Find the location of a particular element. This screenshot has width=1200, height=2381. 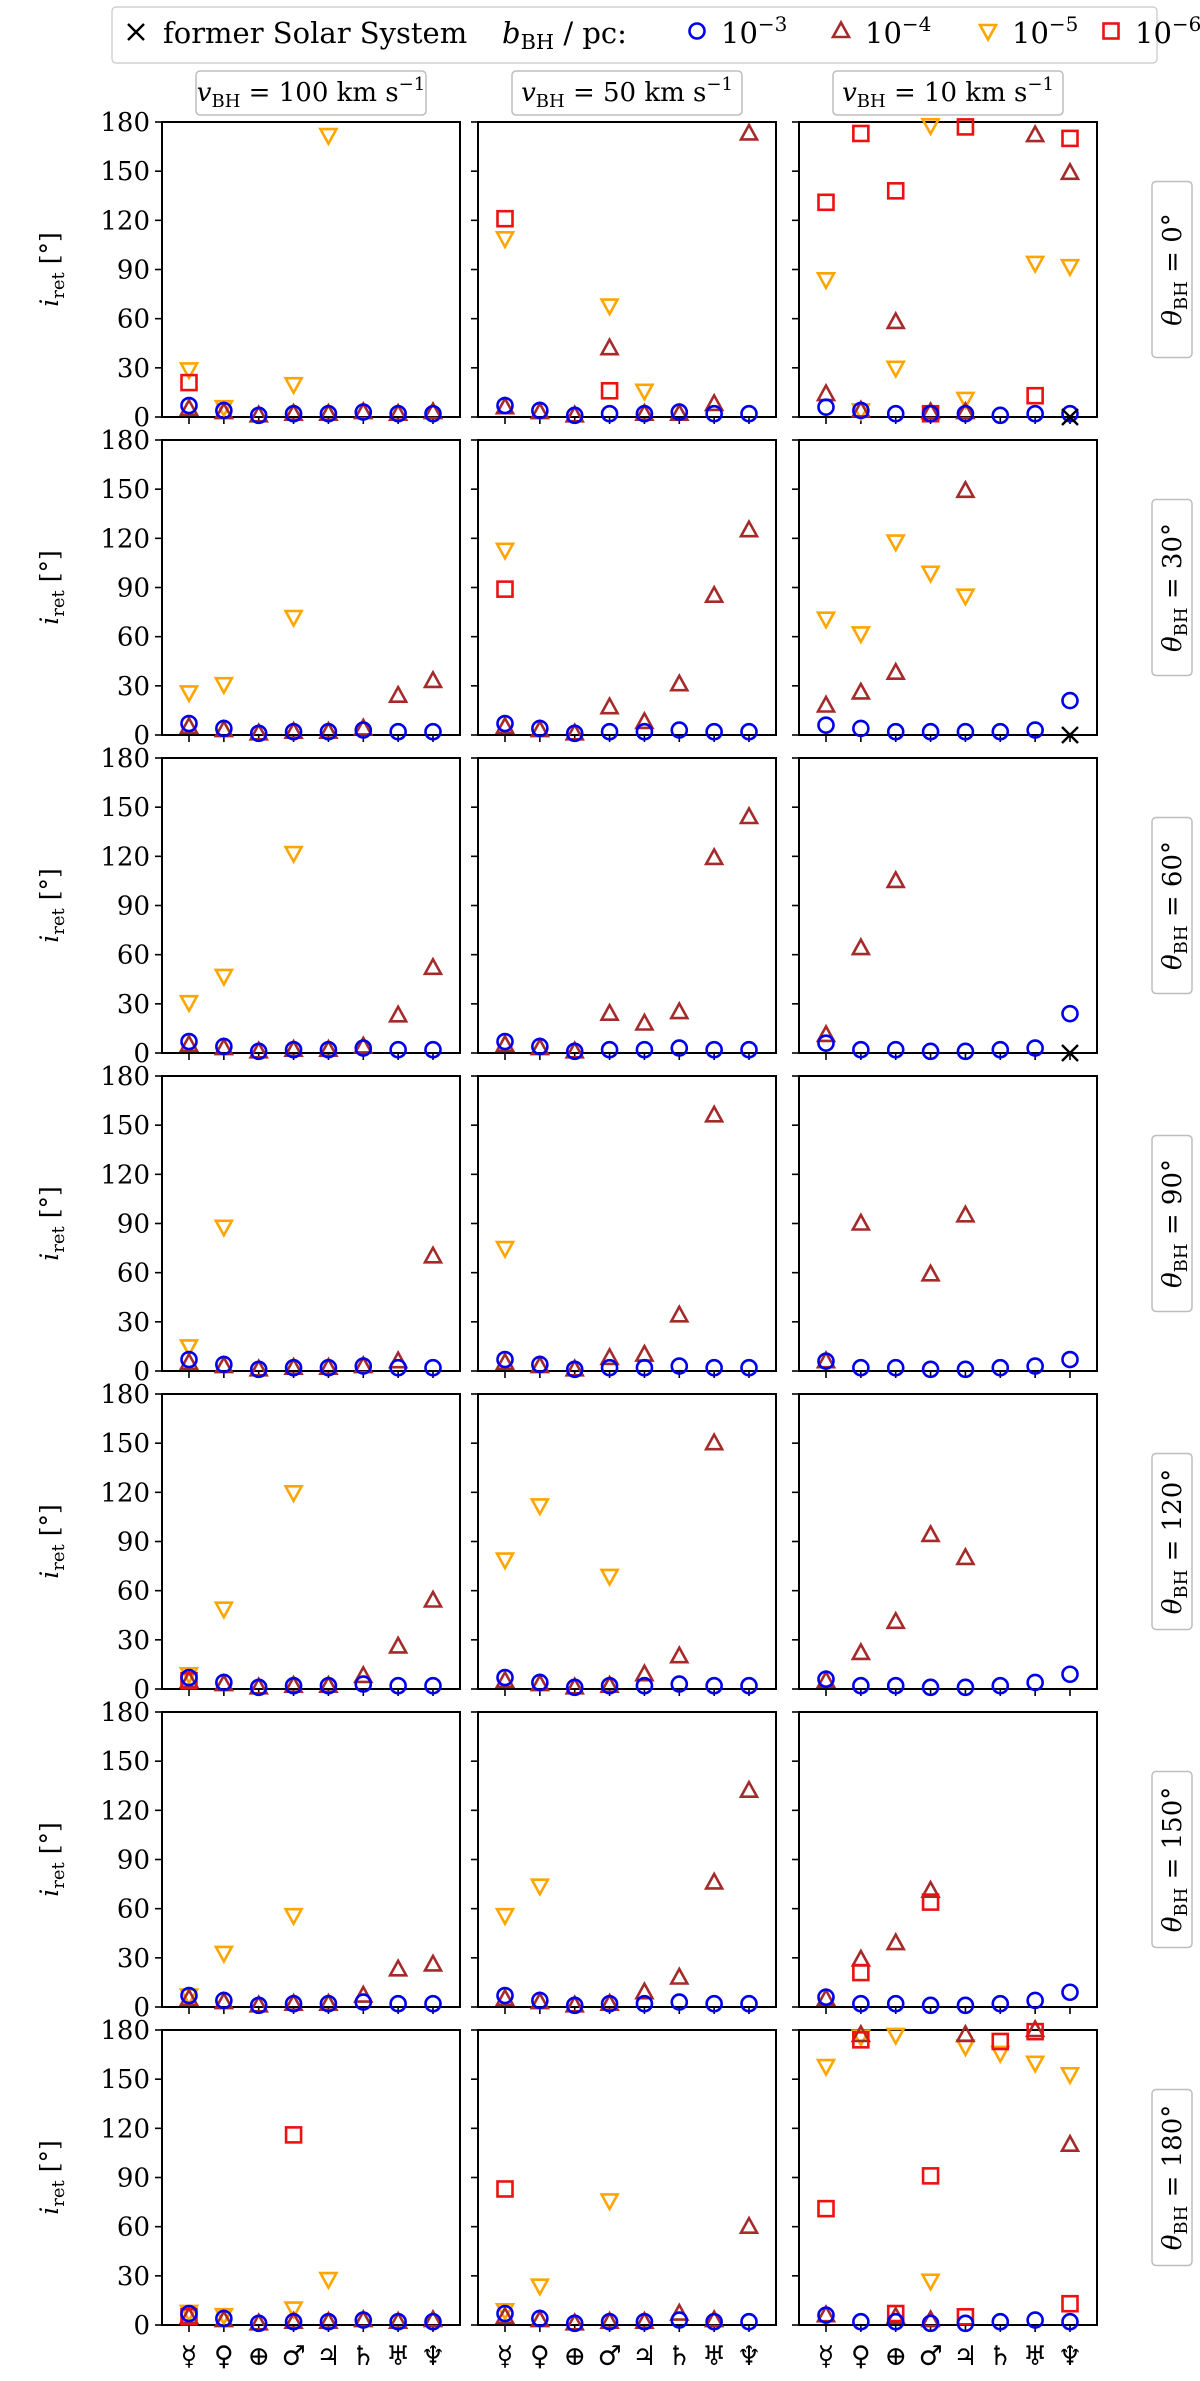

marker-triangle-down-uranus is located at coordinates (1035, 2064).